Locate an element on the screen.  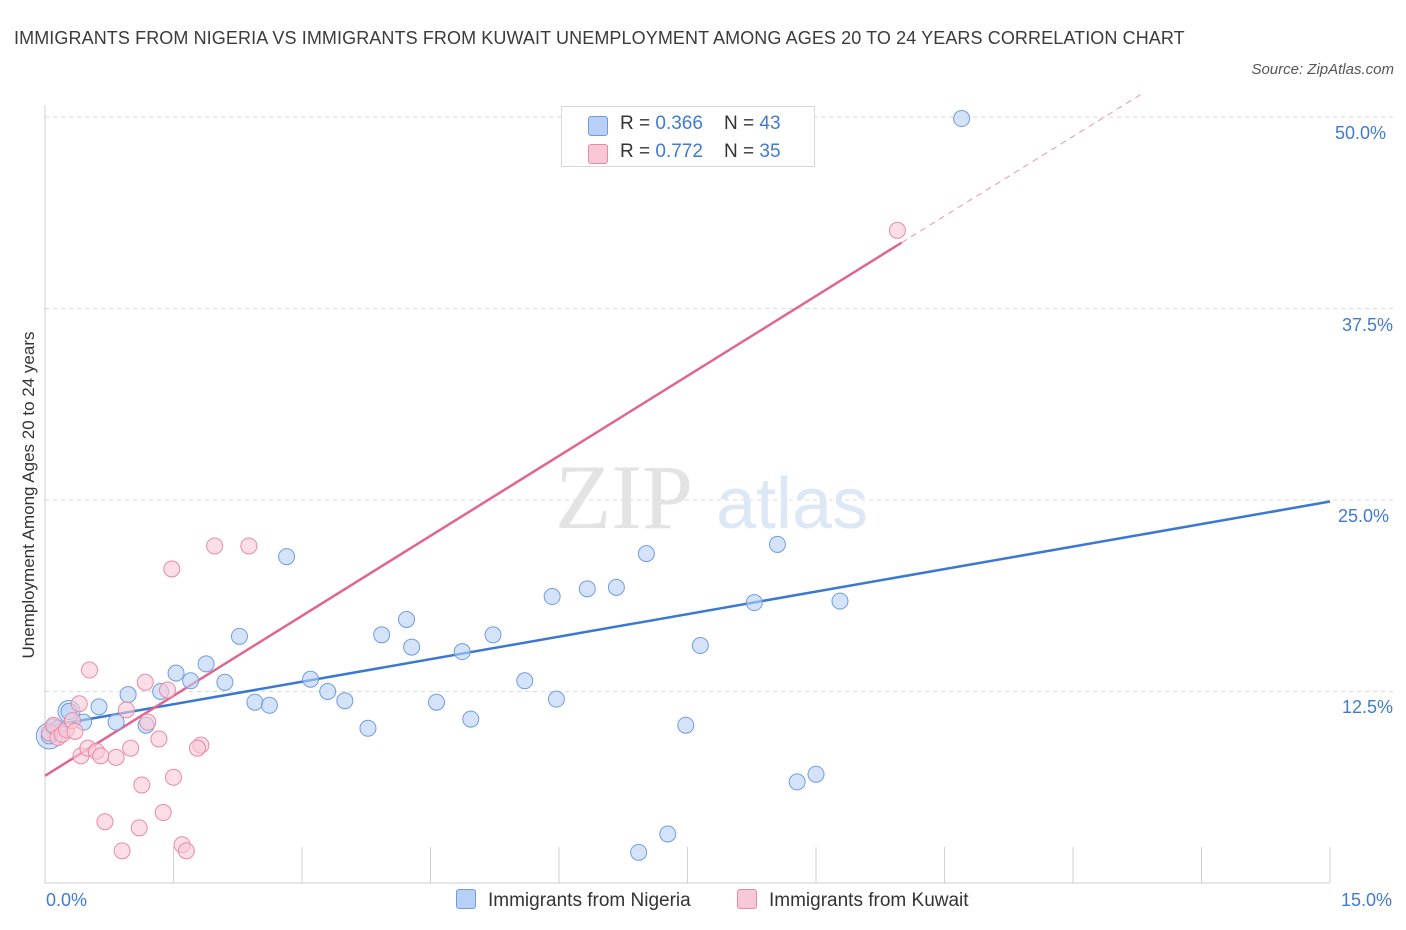
x-tick-label-max: 15.0% is located at coordinates (1367, 900).